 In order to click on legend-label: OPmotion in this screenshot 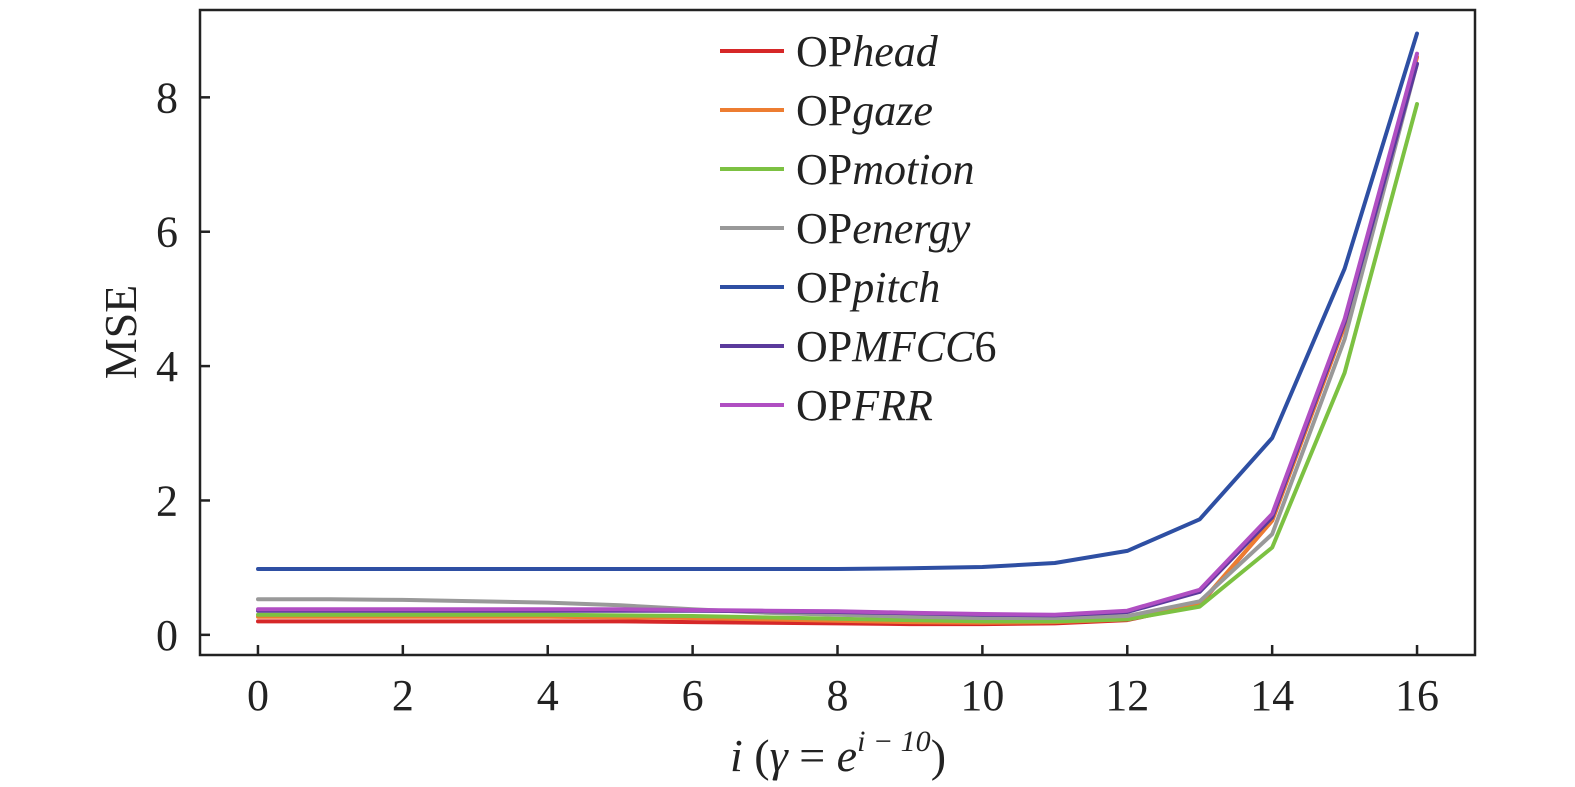, I will do `click(885, 169)`.